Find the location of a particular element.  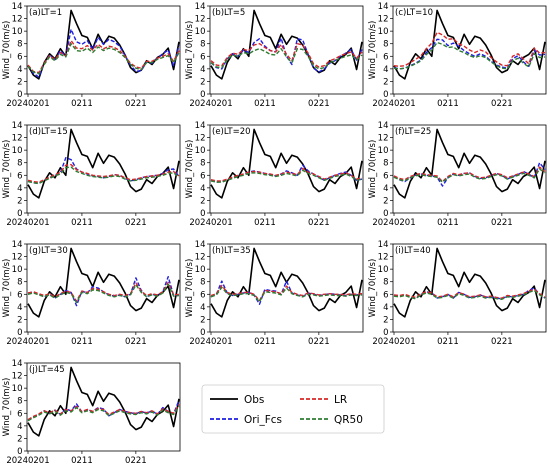

panel-title: (i)LT=40 is located at coordinates (413, 251).